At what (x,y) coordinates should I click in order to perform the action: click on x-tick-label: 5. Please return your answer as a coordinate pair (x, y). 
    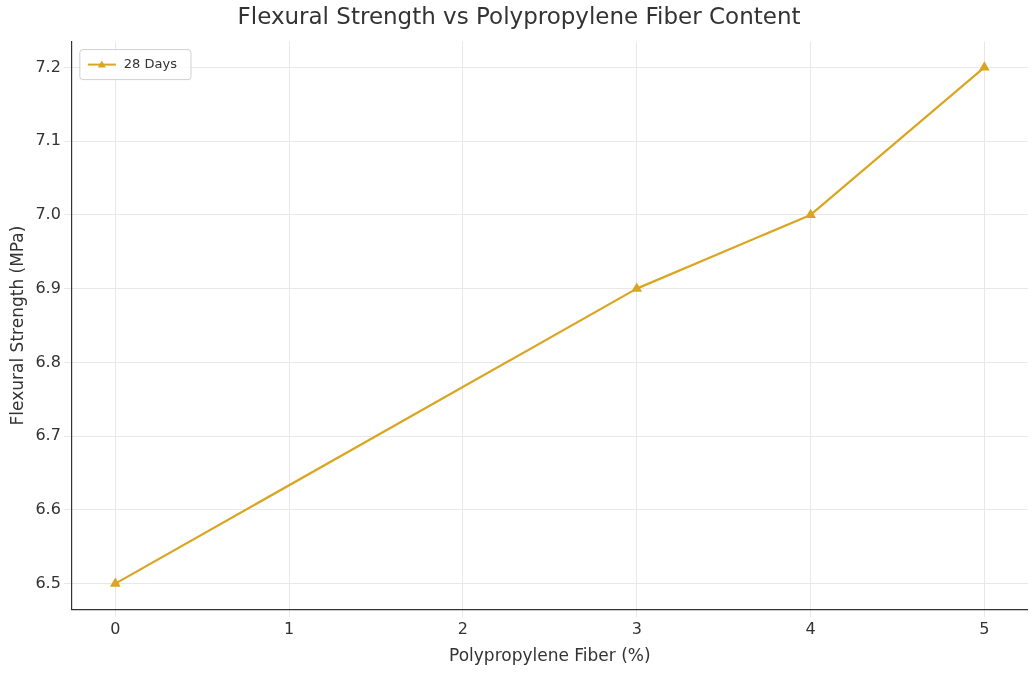
    Looking at the image, I should click on (984, 629).